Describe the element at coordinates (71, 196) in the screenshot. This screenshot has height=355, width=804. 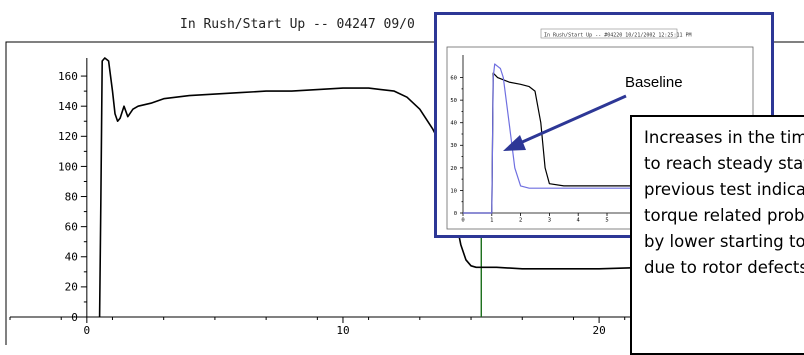
I see `y-tick-label: 80` at that location.